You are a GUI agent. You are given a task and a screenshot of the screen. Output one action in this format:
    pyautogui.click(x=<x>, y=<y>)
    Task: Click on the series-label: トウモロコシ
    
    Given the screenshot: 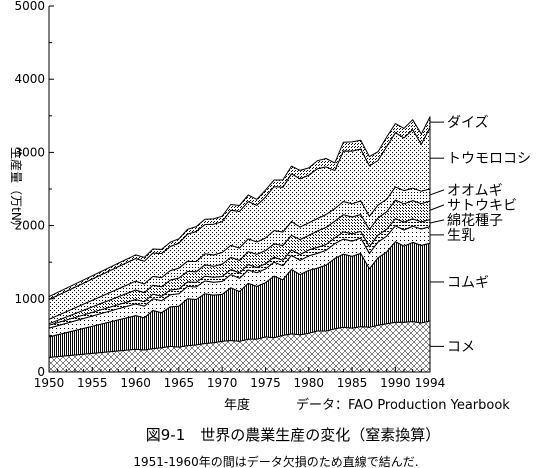 What is the action you would take?
    pyautogui.click(x=489, y=159)
    